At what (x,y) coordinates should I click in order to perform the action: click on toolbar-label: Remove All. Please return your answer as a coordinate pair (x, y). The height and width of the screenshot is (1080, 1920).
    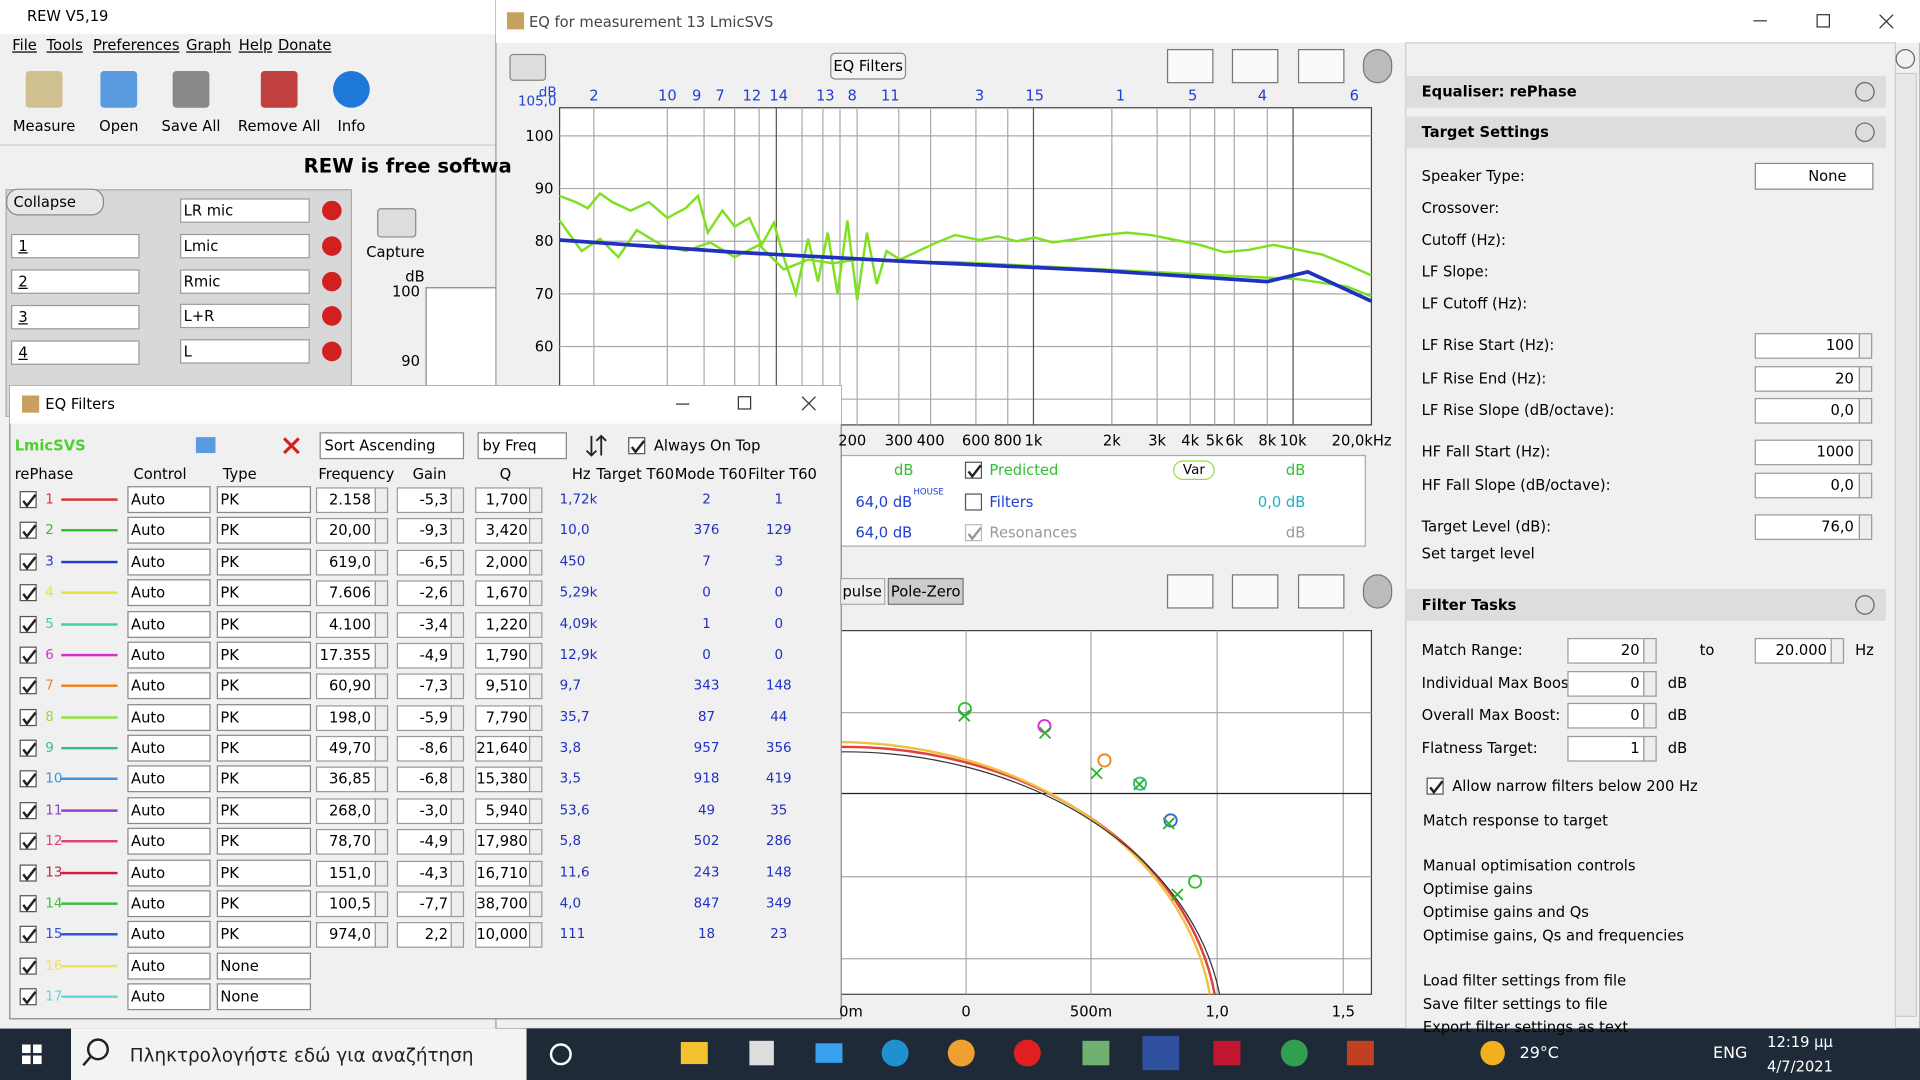
    Looking at the image, I should click on (279, 126).